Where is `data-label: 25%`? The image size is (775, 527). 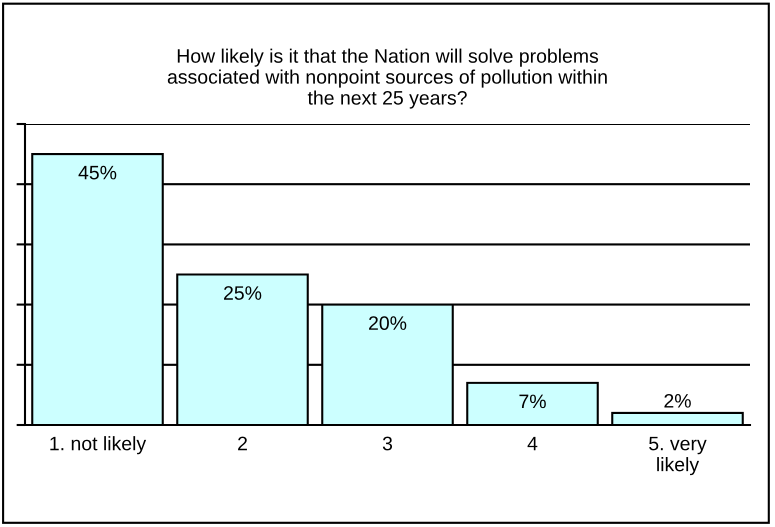 data-label: 25% is located at coordinates (243, 293).